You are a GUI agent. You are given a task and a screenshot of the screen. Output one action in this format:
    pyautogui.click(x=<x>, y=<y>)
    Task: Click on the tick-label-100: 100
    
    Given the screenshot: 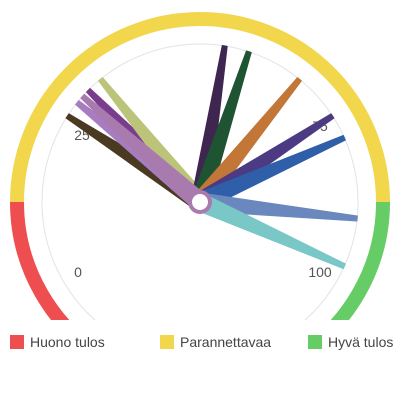 What is the action you would take?
    pyautogui.click(x=320, y=272)
    